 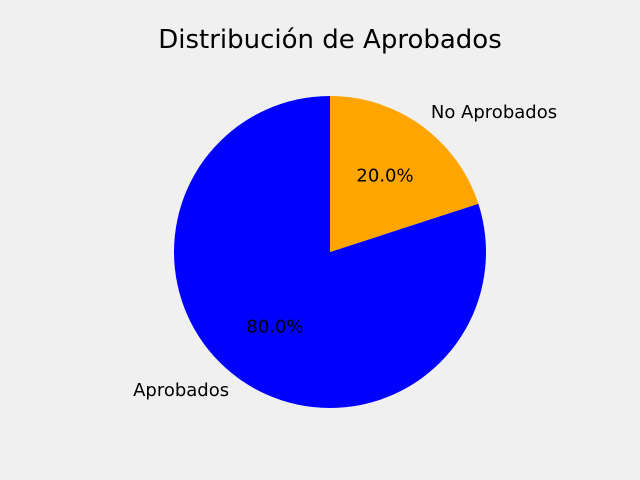 I want to click on pie-slice-no-aprobados, so click(x=404, y=173).